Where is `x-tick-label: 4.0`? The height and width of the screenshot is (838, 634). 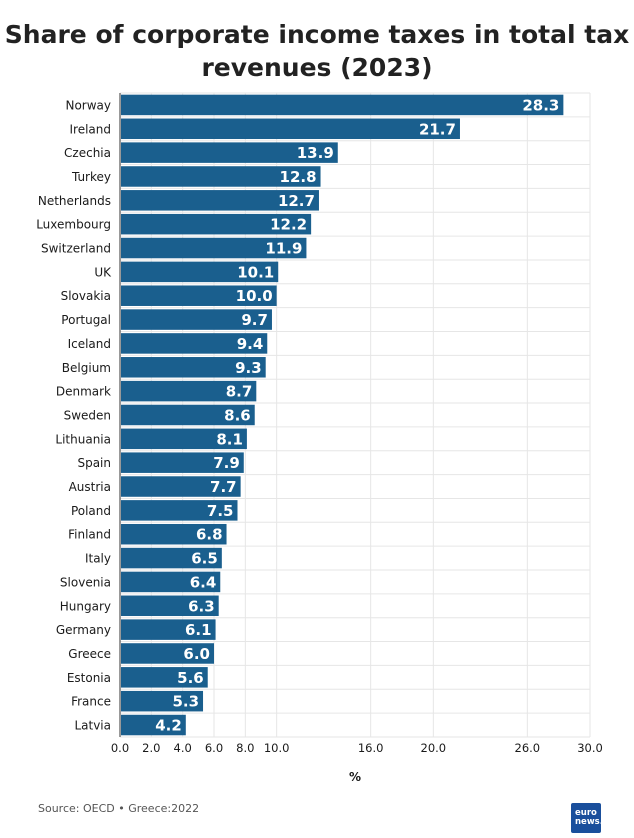 x-tick-label: 4.0 is located at coordinates (183, 748).